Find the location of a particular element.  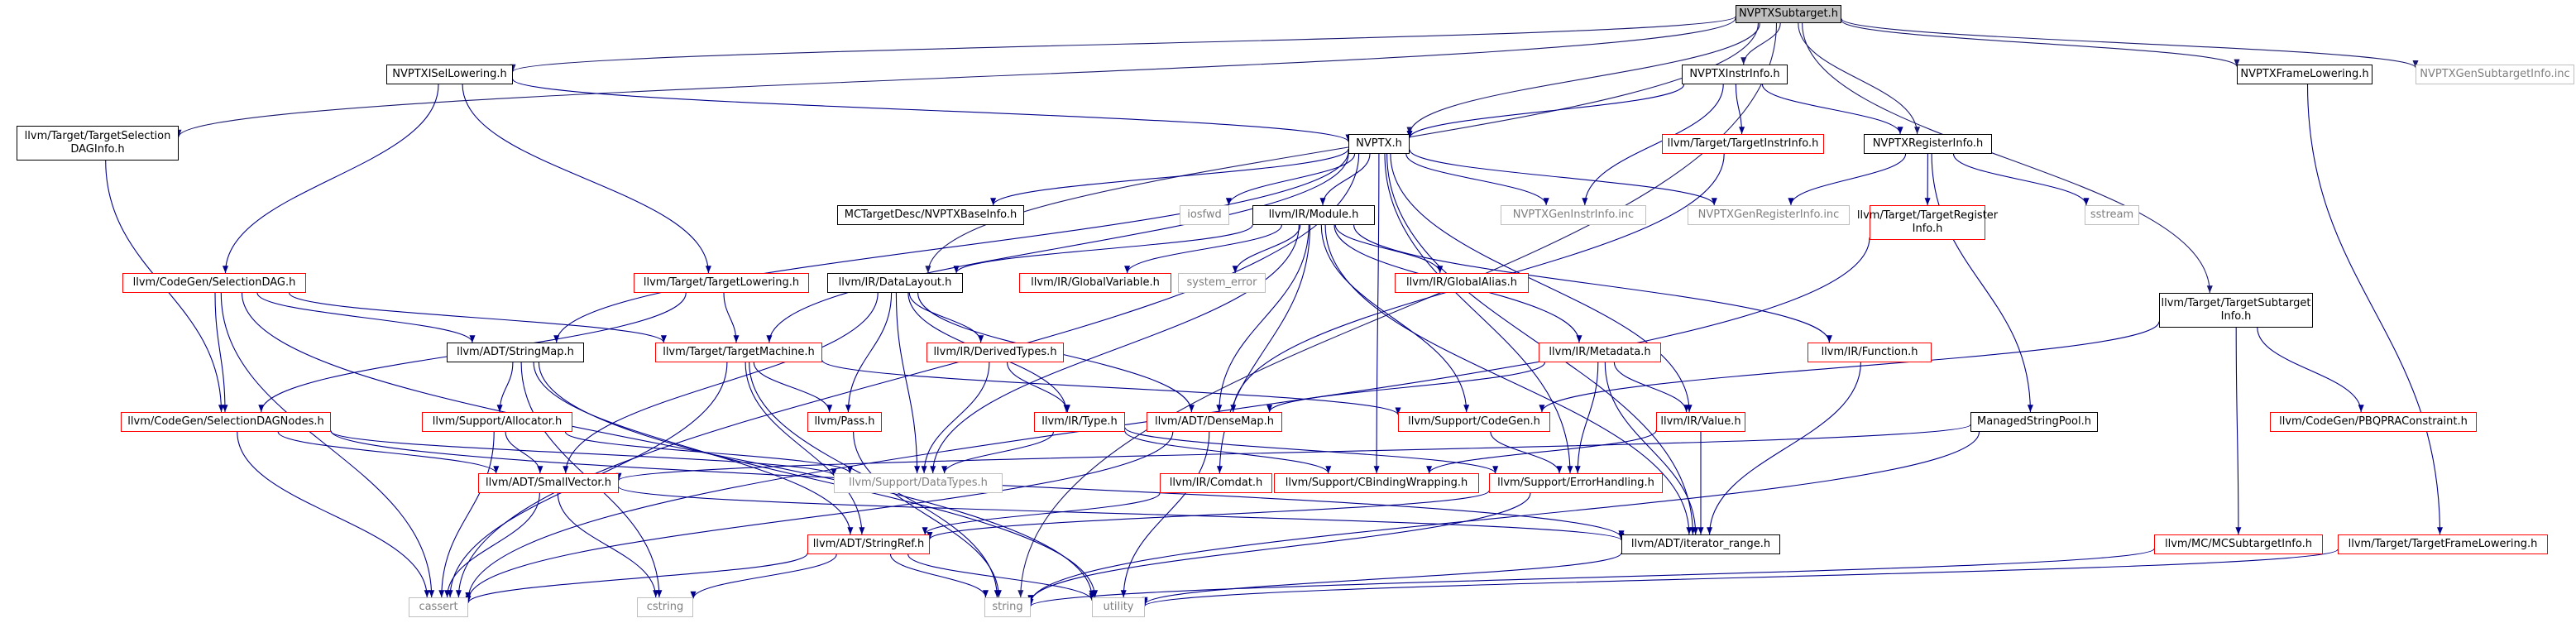

edge-irmodule-to-densemap is located at coordinates (1263, 318).